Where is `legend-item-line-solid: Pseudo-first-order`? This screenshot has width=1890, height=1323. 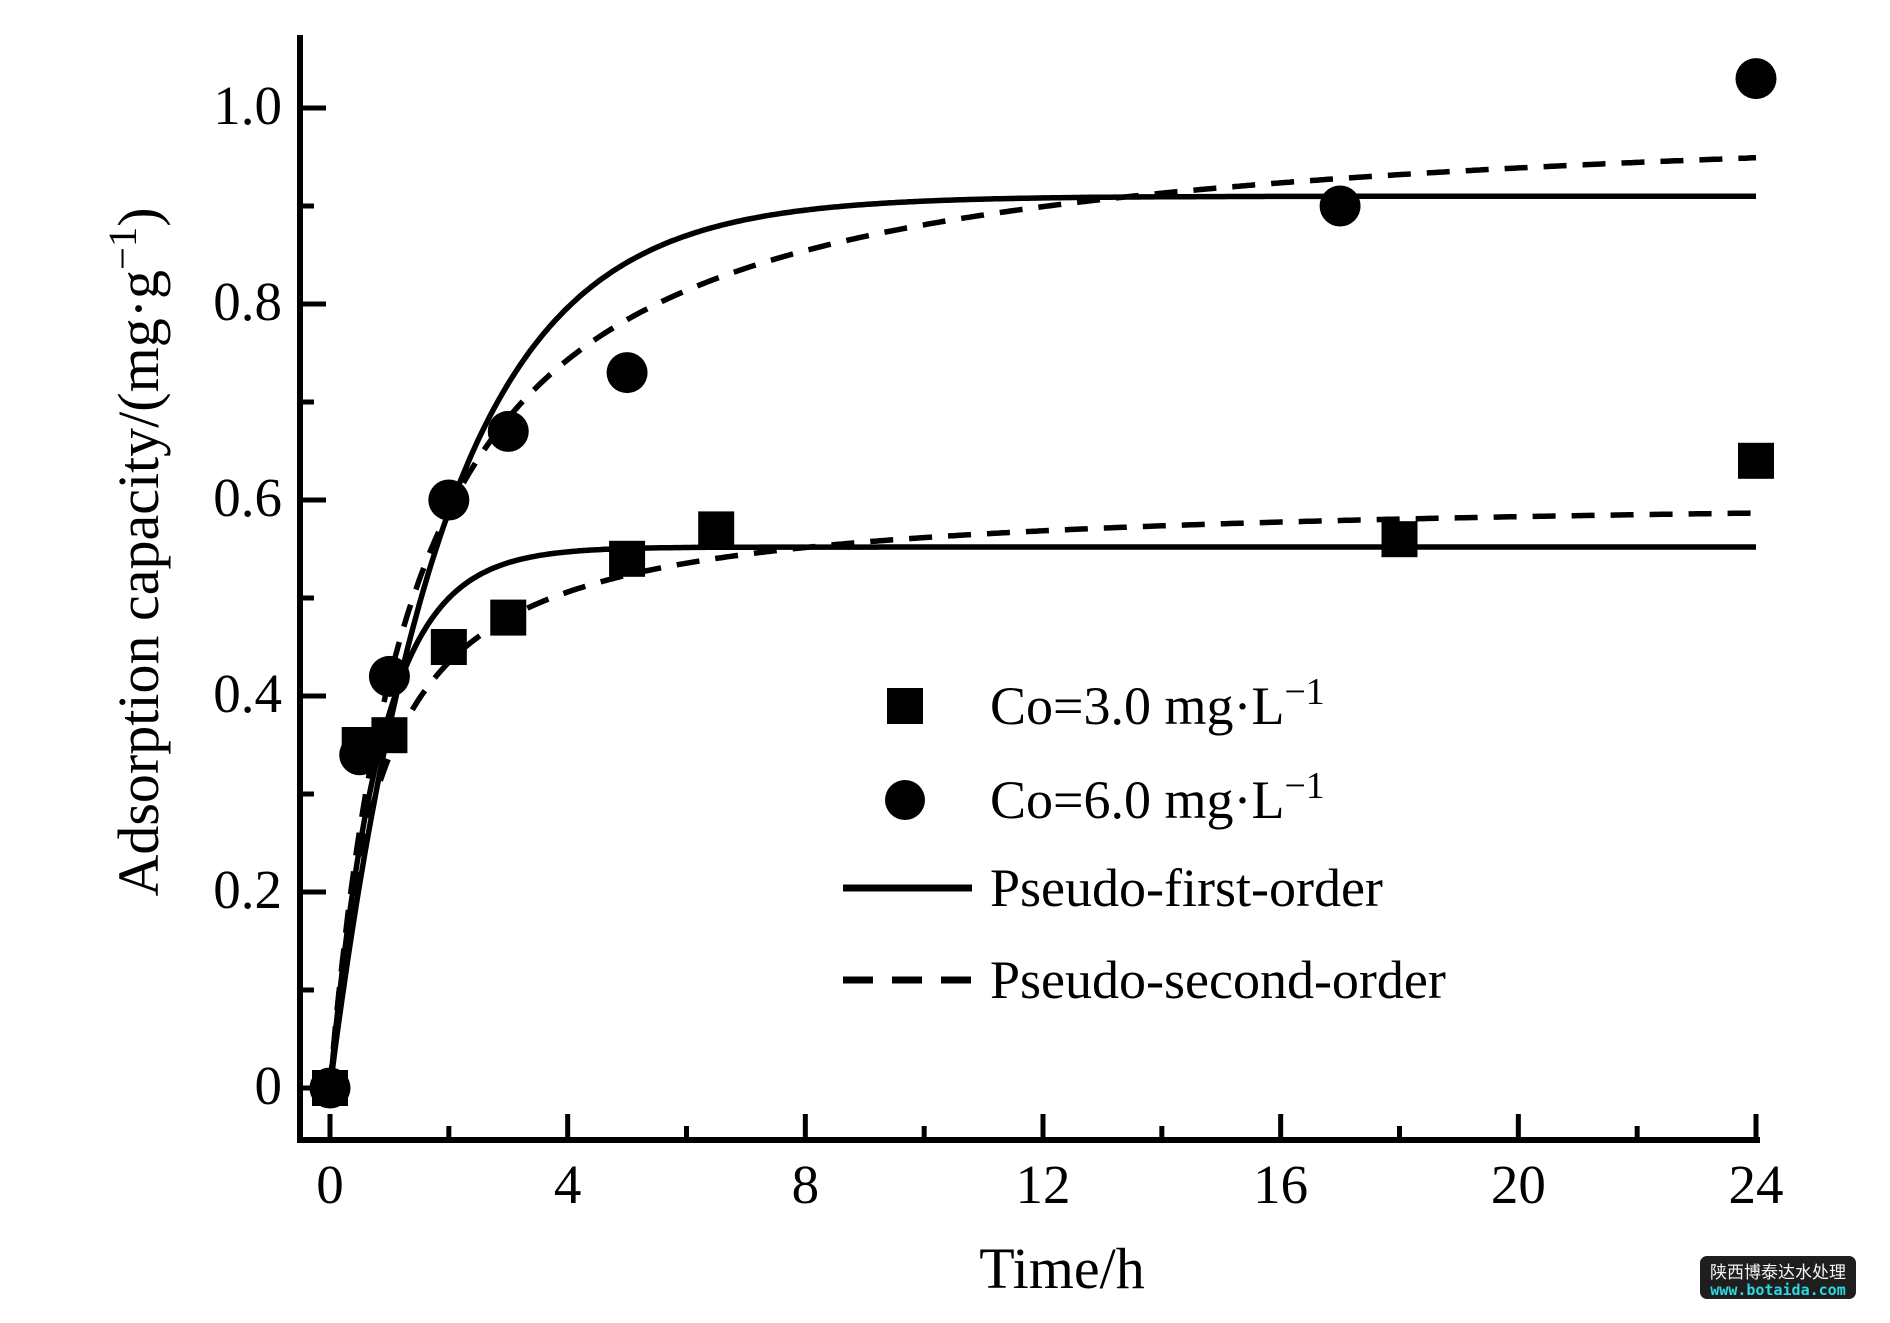 legend-item-line-solid: Pseudo-first-order is located at coordinates (1113, 888).